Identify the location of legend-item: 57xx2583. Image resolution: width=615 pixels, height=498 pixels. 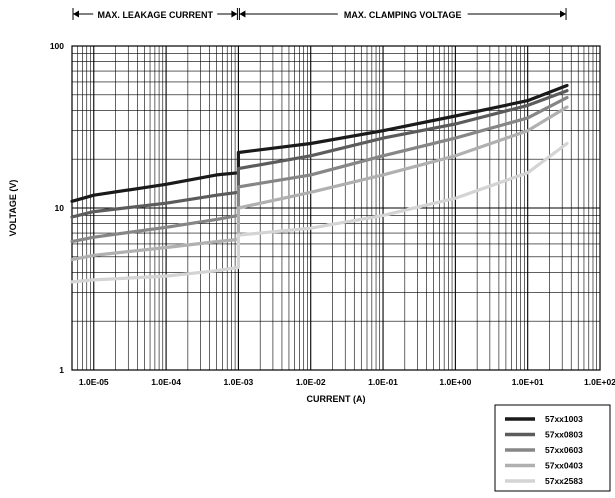
(544, 481).